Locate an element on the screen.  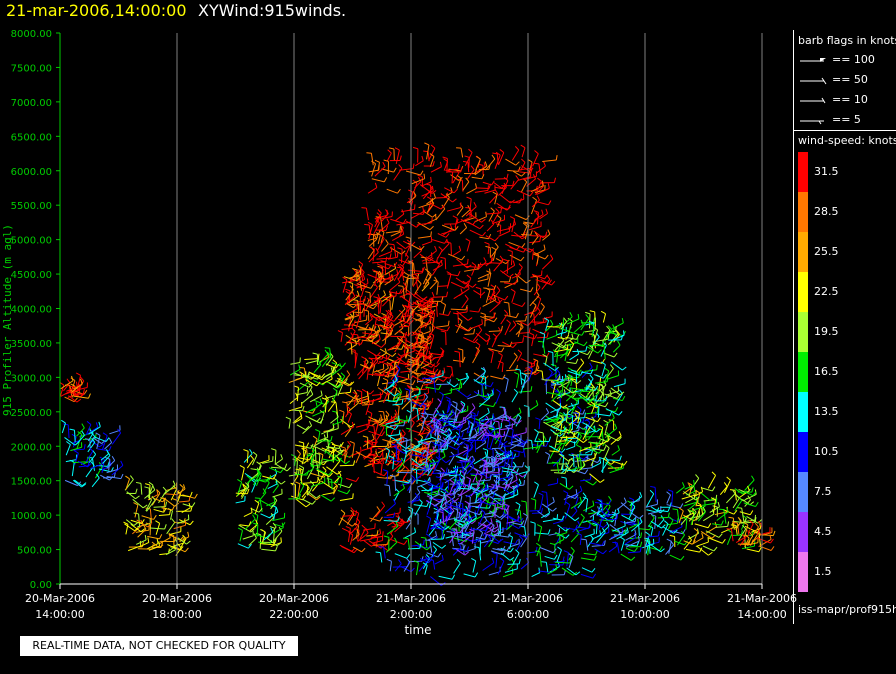
y-tick-label: 6000.00 is located at coordinates (31, 172).